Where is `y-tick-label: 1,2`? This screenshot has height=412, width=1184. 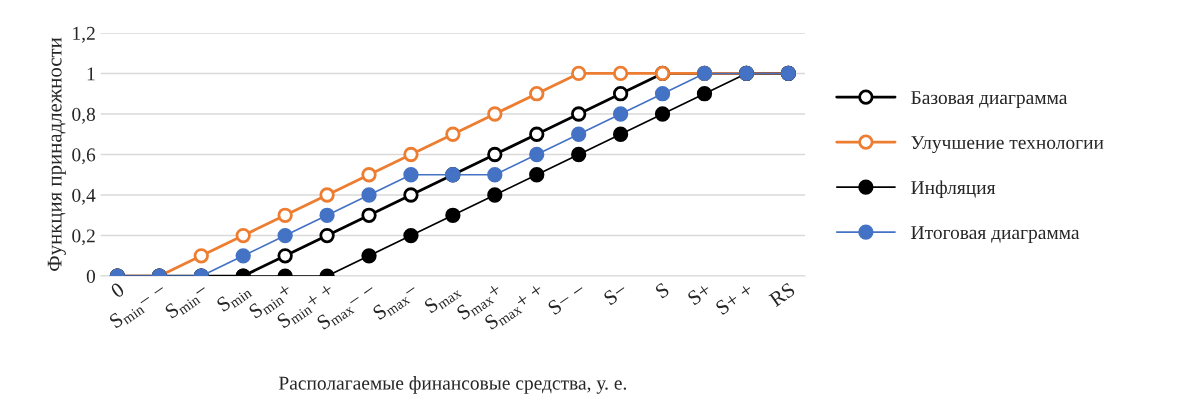 y-tick-label: 1,2 is located at coordinates (84, 34).